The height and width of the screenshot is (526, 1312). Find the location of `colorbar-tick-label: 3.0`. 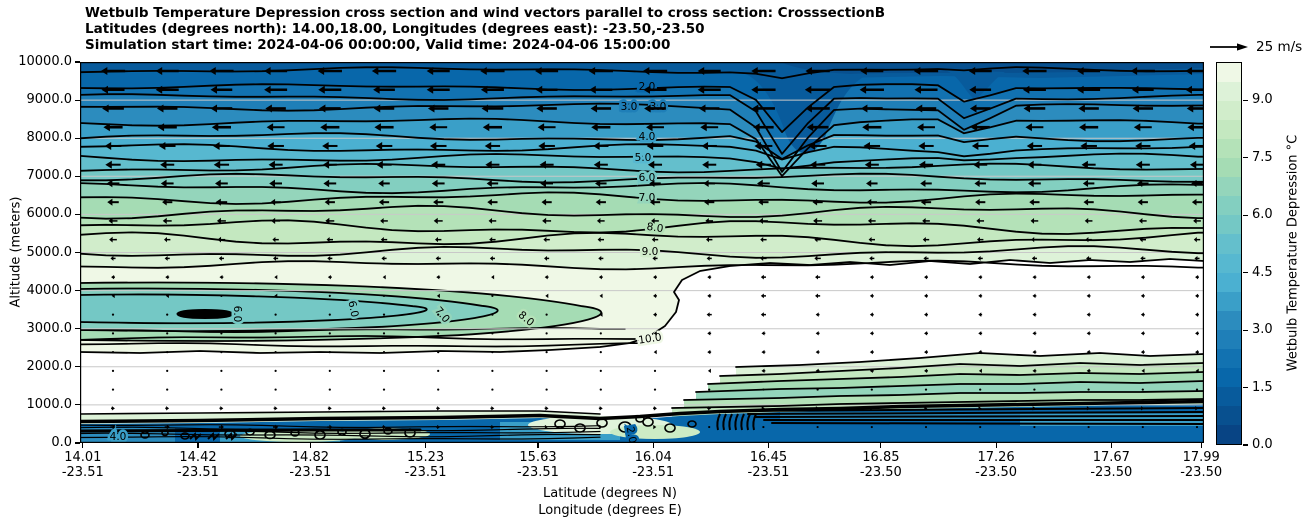

colorbar-tick-label: 3.0 is located at coordinates (1262, 330).